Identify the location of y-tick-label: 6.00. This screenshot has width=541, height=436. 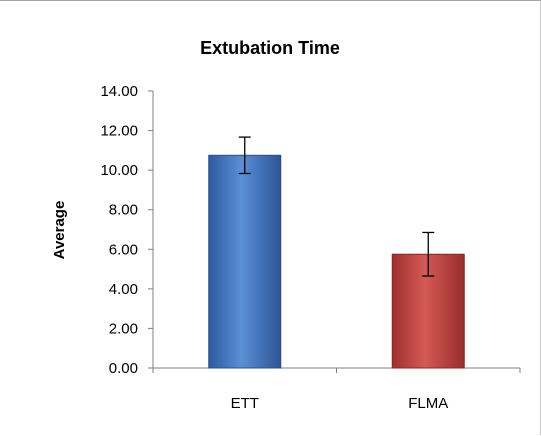
(123, 249).